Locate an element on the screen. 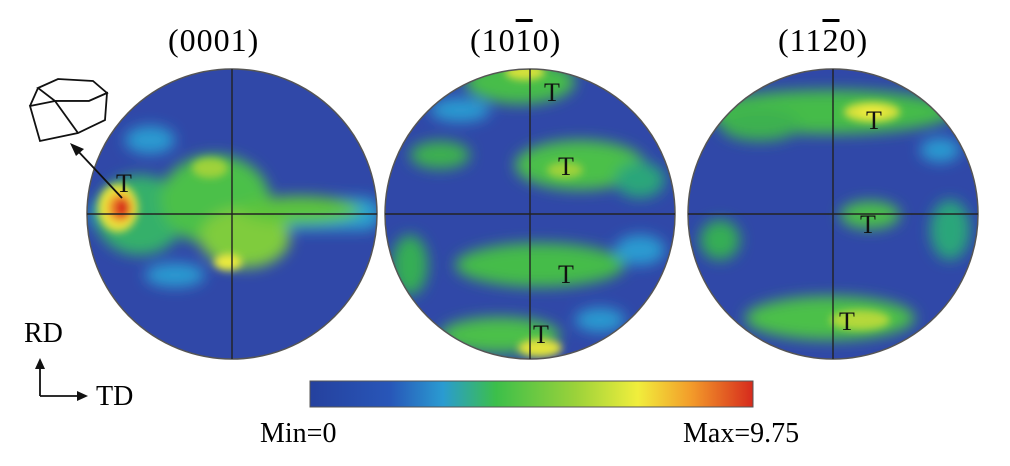 This screenshot has height=466, width=1010. colorbar-min-label: Min=0 is located at coordinates (298, 433).